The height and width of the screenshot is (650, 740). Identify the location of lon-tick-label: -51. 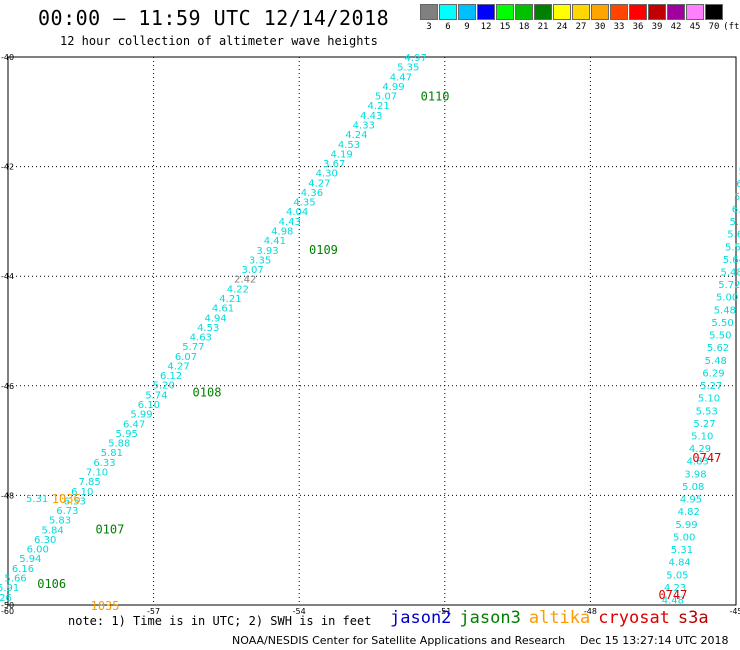
(444, 611).